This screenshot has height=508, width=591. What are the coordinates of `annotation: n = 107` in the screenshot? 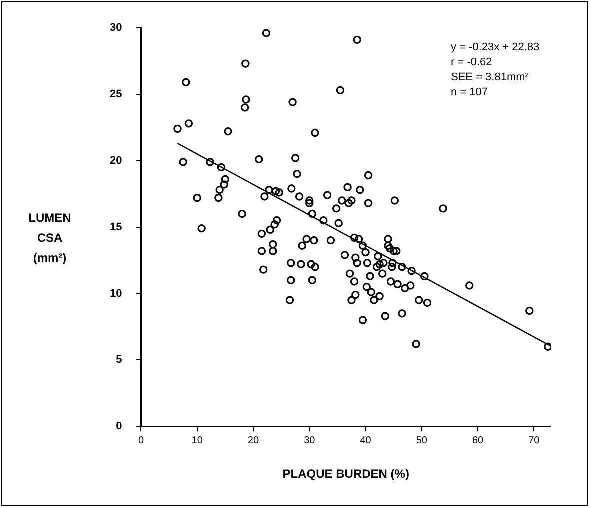 It's located at (469, 92).